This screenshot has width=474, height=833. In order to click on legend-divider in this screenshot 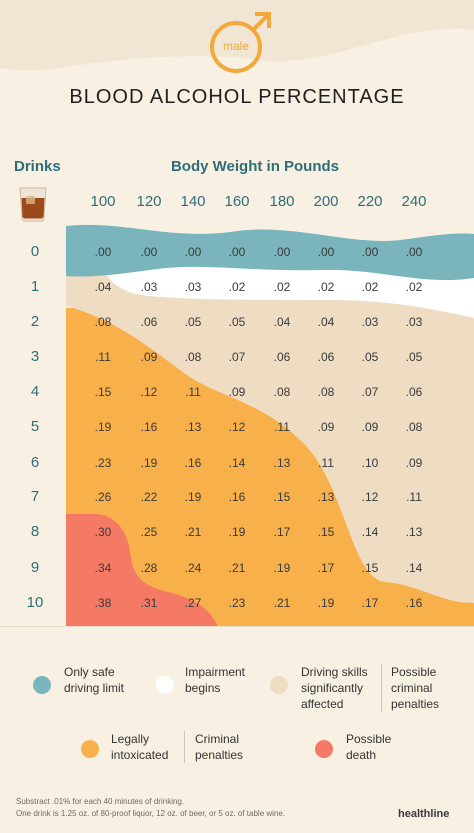, I will do `click(237, 626)`.